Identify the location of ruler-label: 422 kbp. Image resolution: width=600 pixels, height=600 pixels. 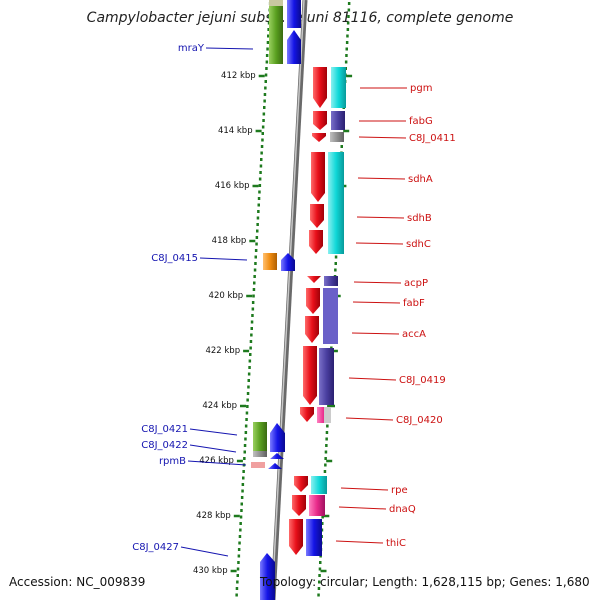
(222, 351).